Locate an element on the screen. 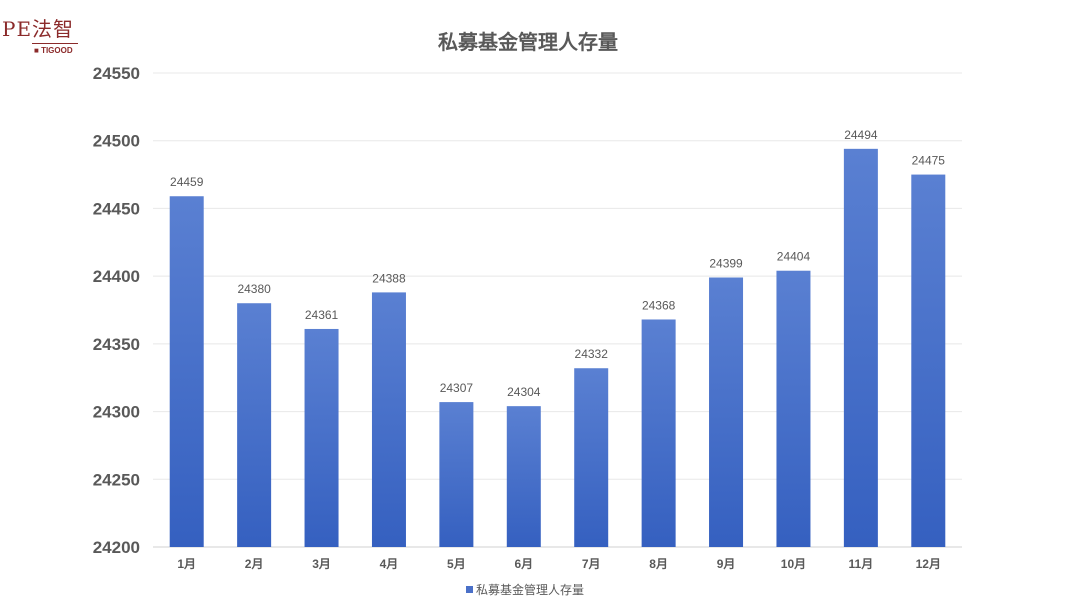 This screenshot has width=1080, height=608. logo: PE法智 ■ TIGOOD is located at coordinates (42, 36).